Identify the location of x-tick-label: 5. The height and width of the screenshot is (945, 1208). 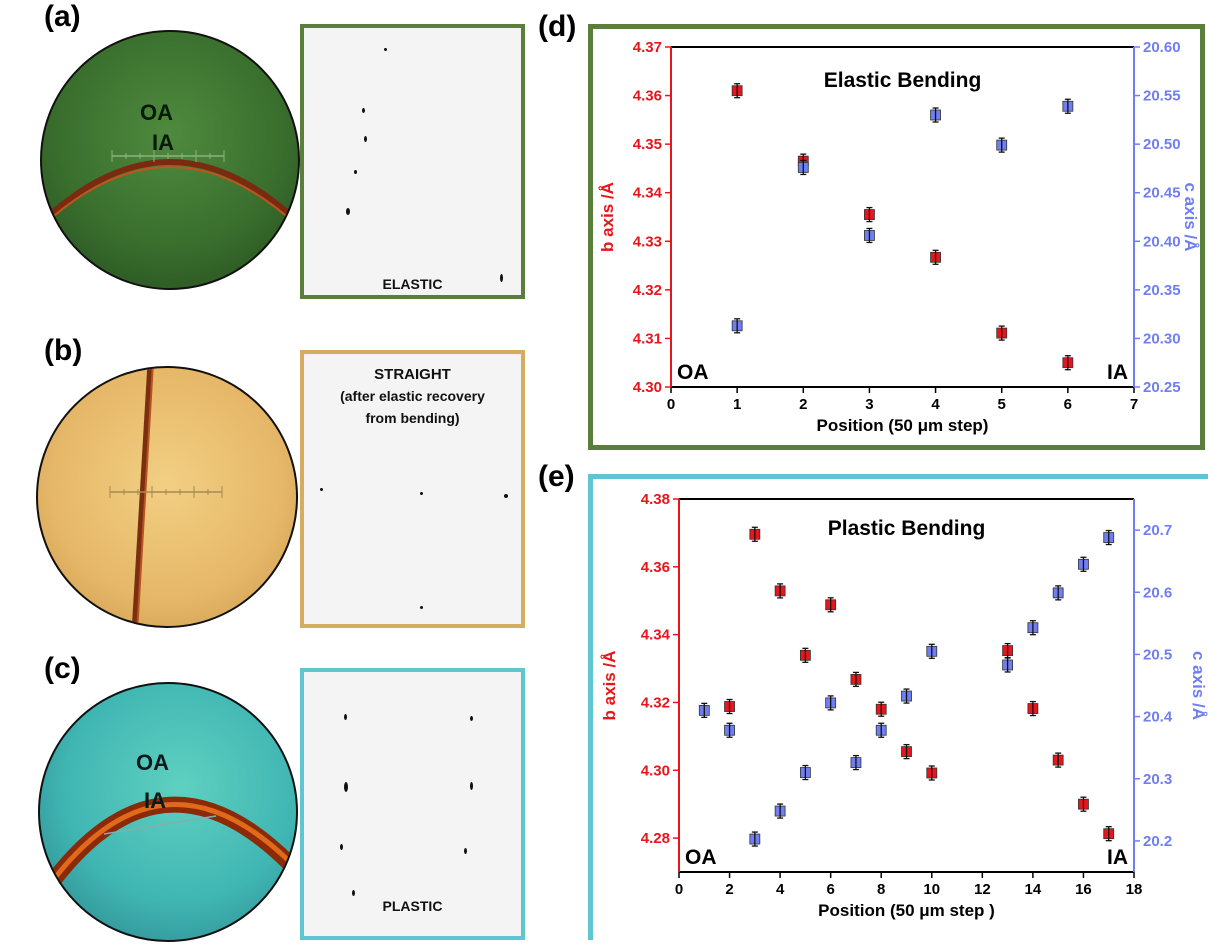
(1002, 404).